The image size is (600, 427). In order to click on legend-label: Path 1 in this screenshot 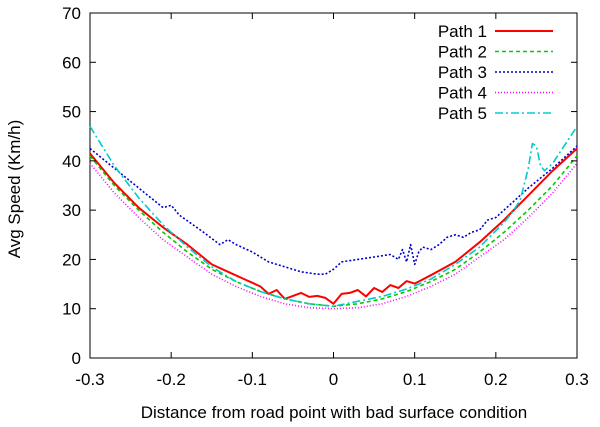, I will do `click(462, 31)`.